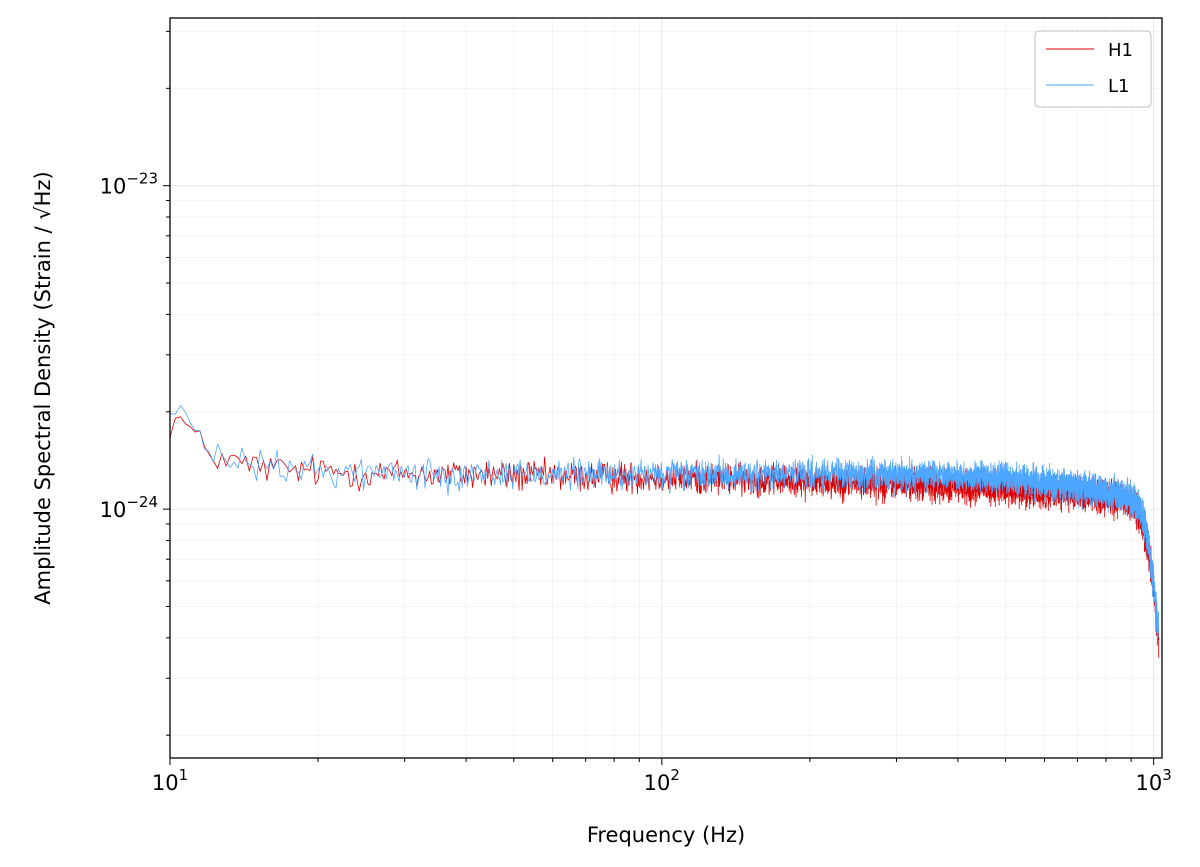 This screenshot has height=867, width=1200. What do you see at coordinates (129, 507) in the screenshot?
I see `y-tick-label: 10−24` at bounding box center [129, 507].